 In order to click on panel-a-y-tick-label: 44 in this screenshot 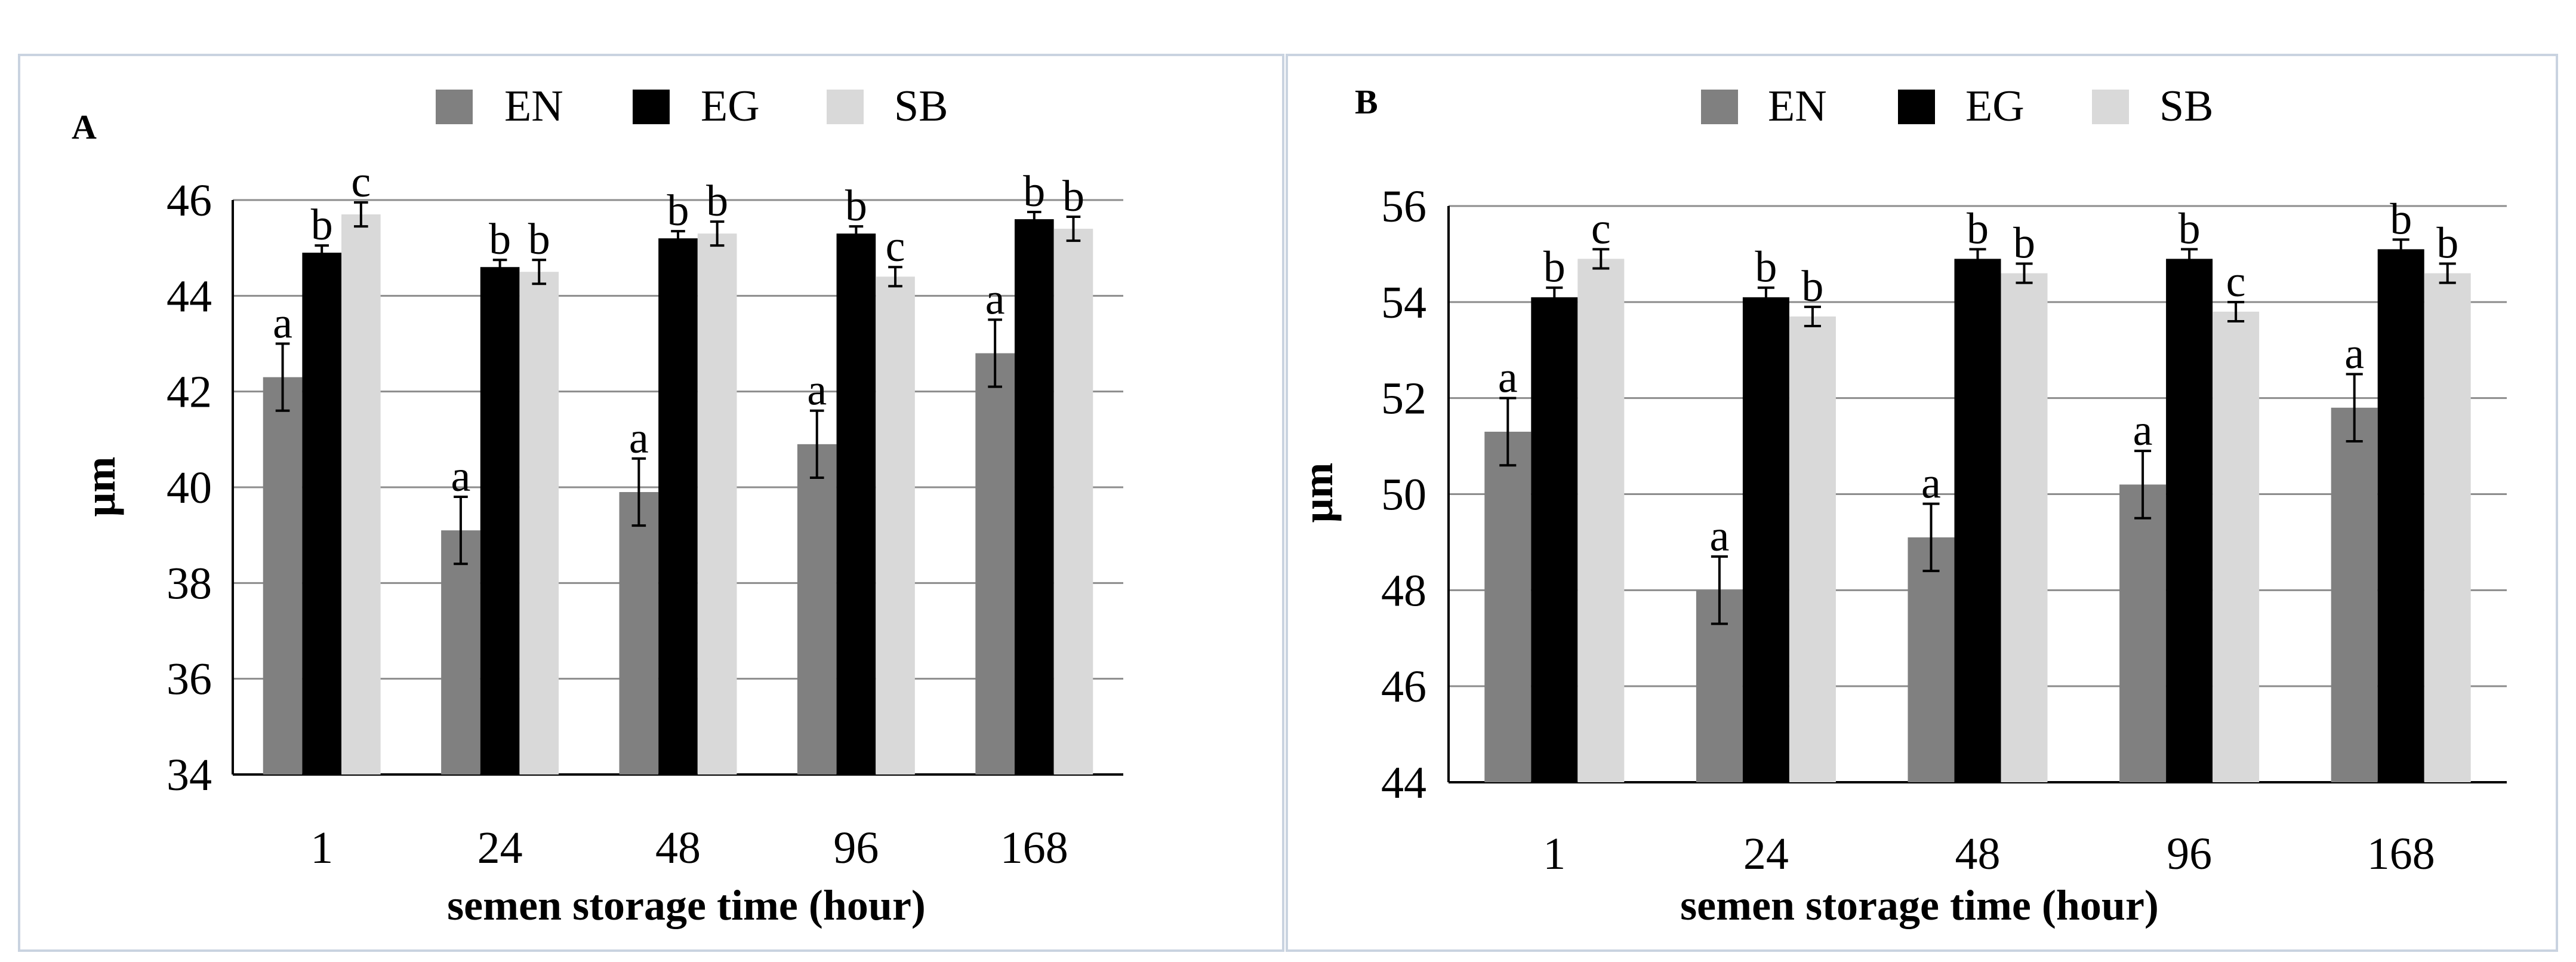, I will do `click(189, 296)`.